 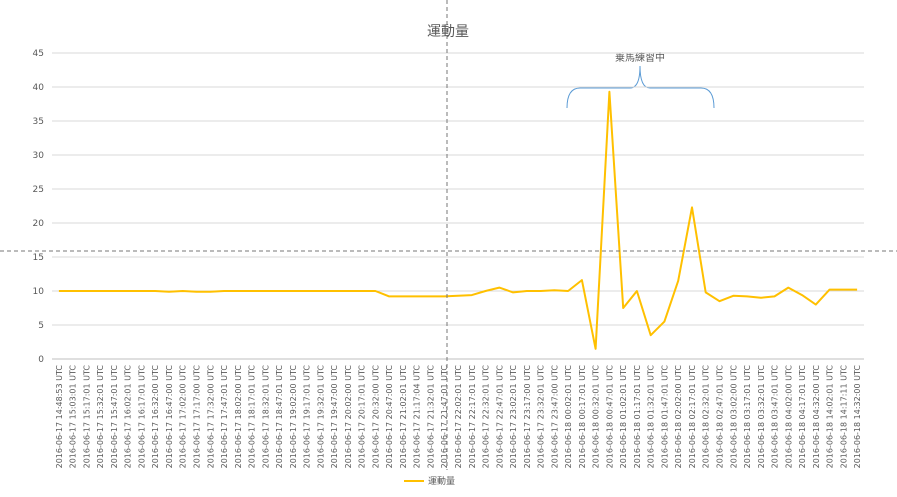 What do you see at coordinates (169, 417) in the screenshot?
I see `x-tick-label: 2016-06-17 16:47:00 UTC` at bounding box center [169, 417].